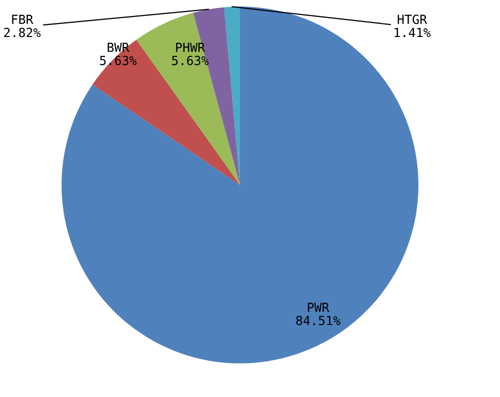 Image resolution: width=500 pixels, height=397 pixels. Describe the element at coordinates (191, 47) in the screenshot. I see `slice-label: PHWR` at that location.